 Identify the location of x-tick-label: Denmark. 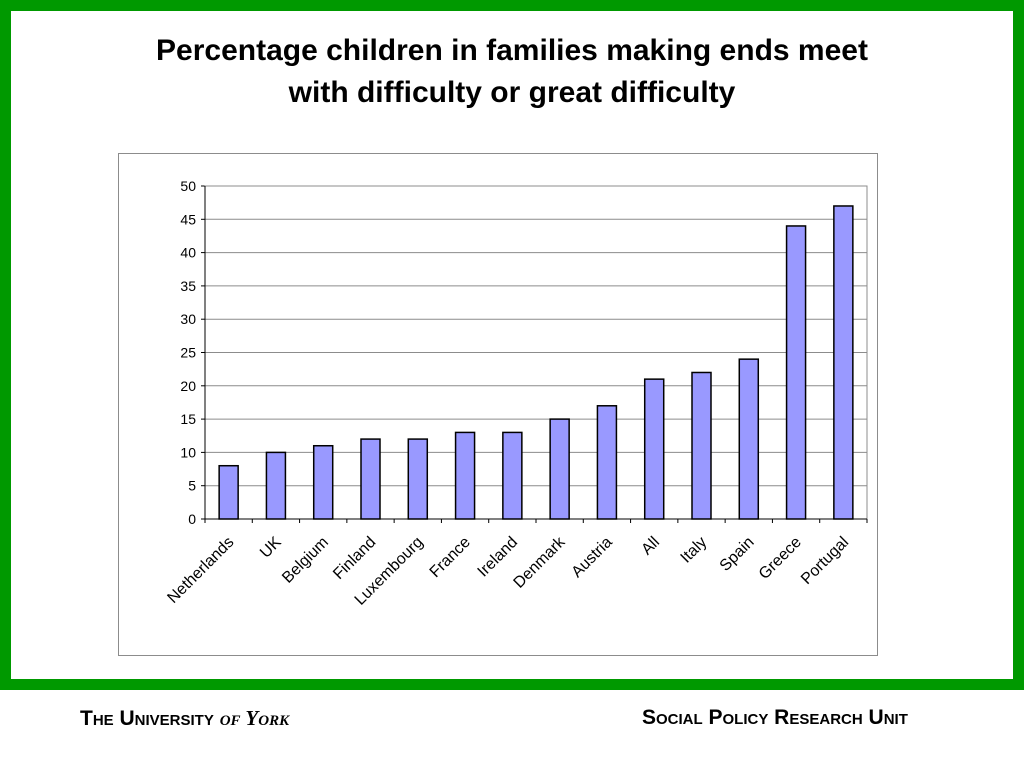
(540, 562).